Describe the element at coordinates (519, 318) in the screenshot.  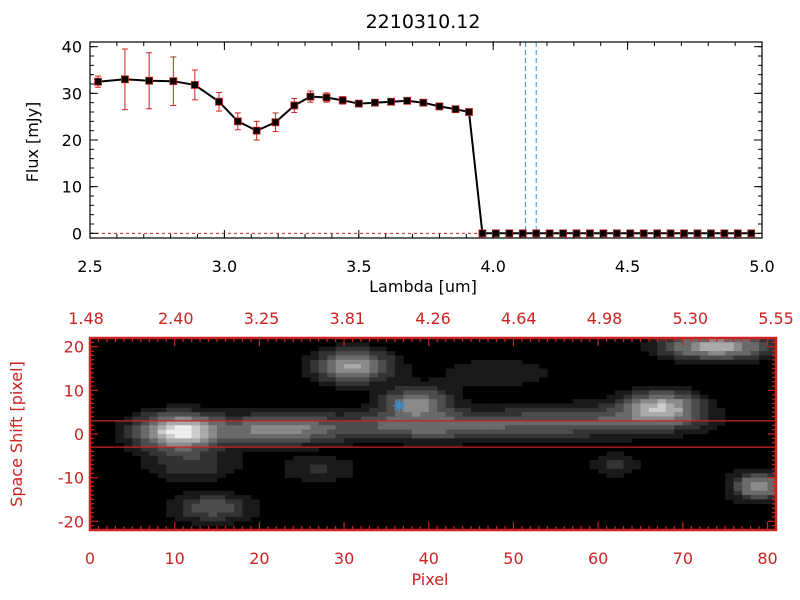
I see `wavelength-tick-label: 4.64` at that location.